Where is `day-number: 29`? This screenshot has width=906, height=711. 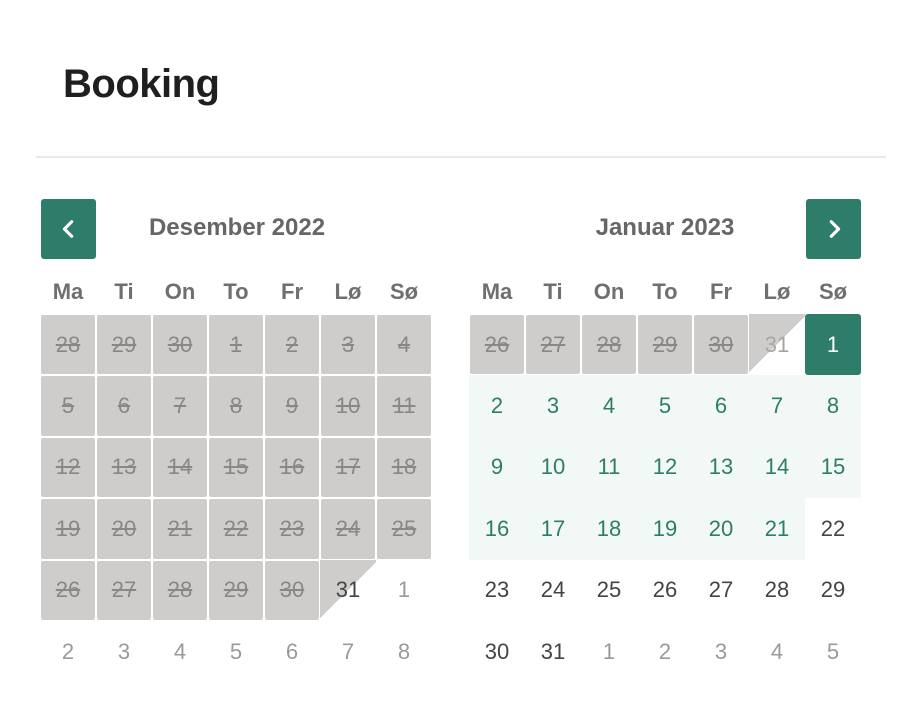
day-number: 29 is located at coordinates (236, 590).